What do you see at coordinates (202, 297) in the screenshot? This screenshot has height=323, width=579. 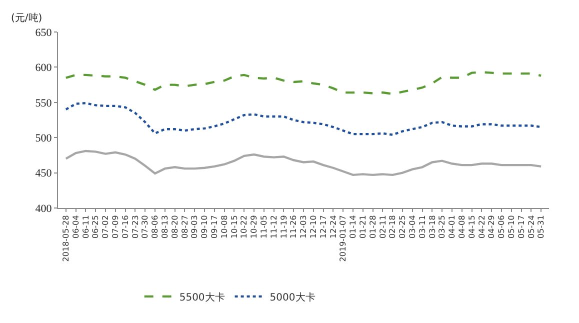 I see `legend-label: 5500大卡` at bounding box center [202, 297].